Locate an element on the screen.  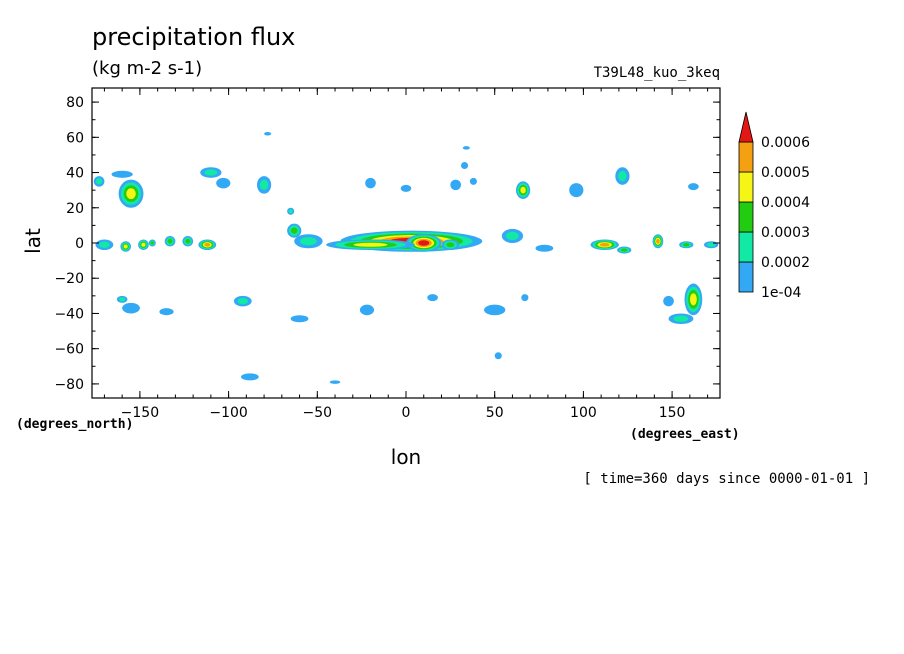
y-tick-label: 0 is located at coordinates (79, 244).